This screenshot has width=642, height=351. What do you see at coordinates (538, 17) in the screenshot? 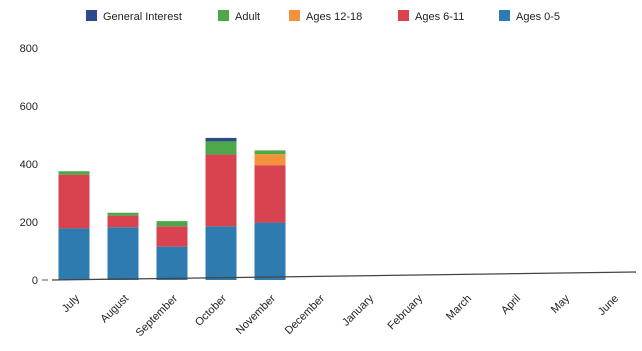
I see `legend-label: Ages 0-5` at bounding box center [538, 17].